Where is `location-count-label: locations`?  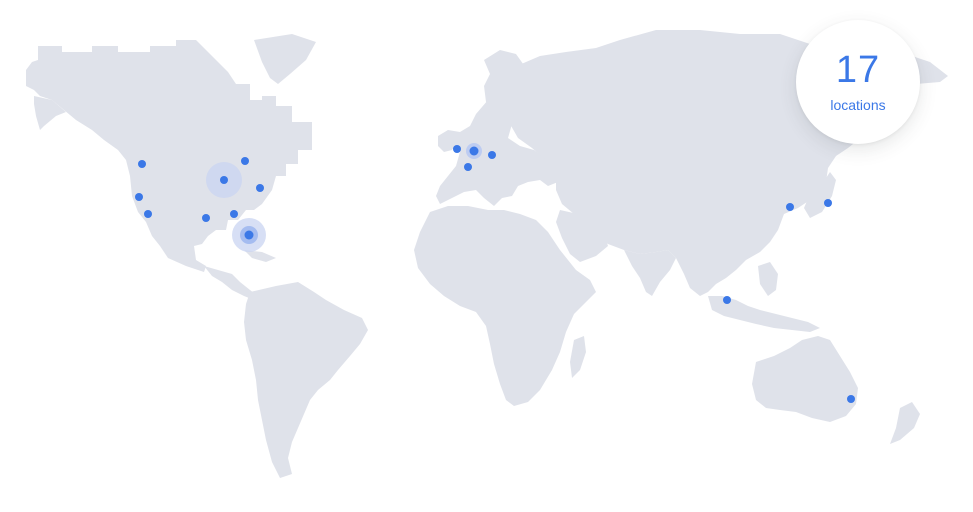 location-count-label: locations is located at coordinates (858, 105).